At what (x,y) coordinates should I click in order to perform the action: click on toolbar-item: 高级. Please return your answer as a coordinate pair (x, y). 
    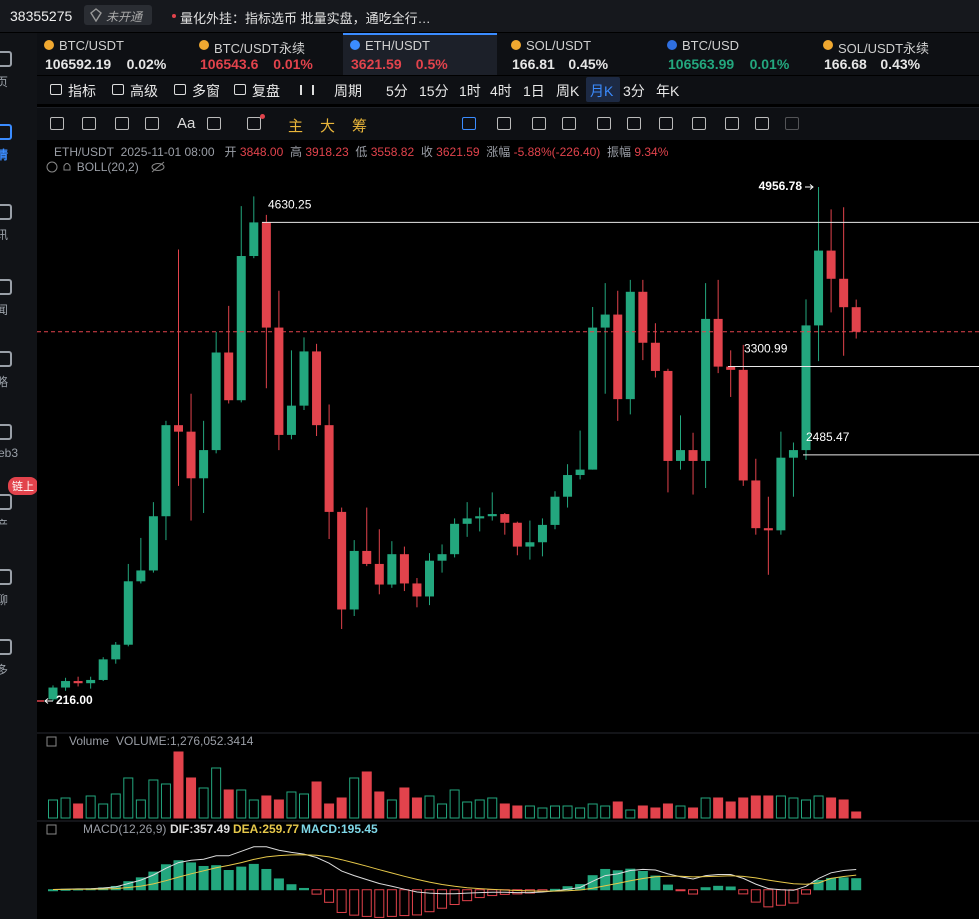
    Looking at the image, I should click on (144, 91).